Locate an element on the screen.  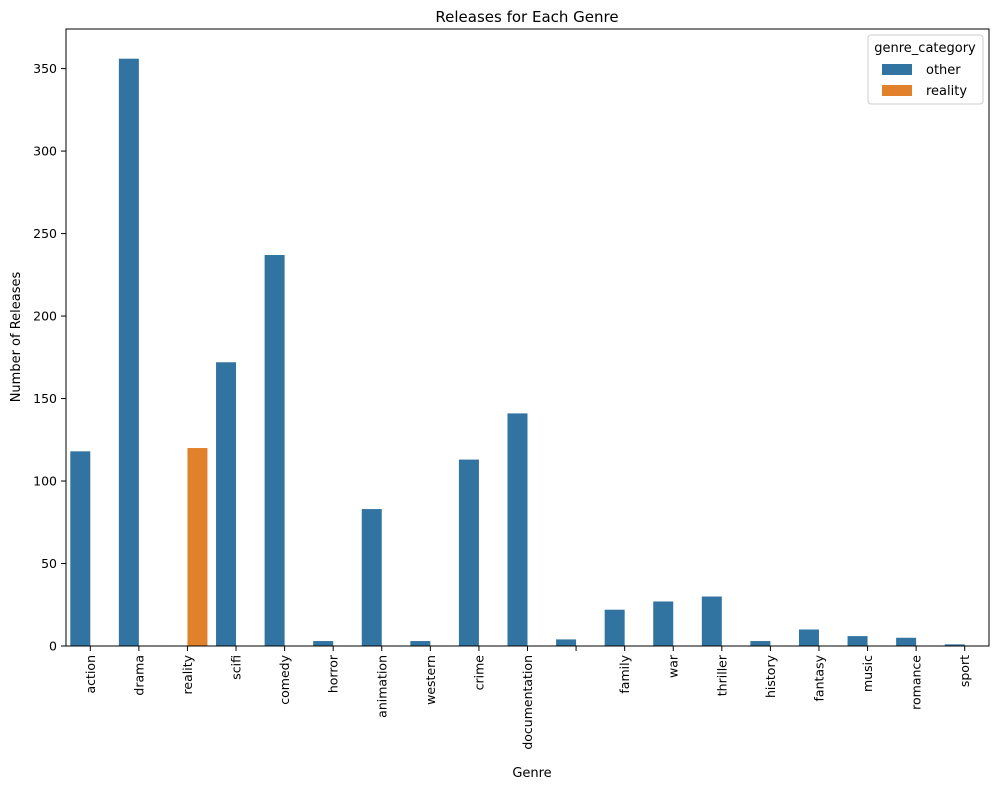
y-tick-label: 200 is located at coordinates (45, 316).